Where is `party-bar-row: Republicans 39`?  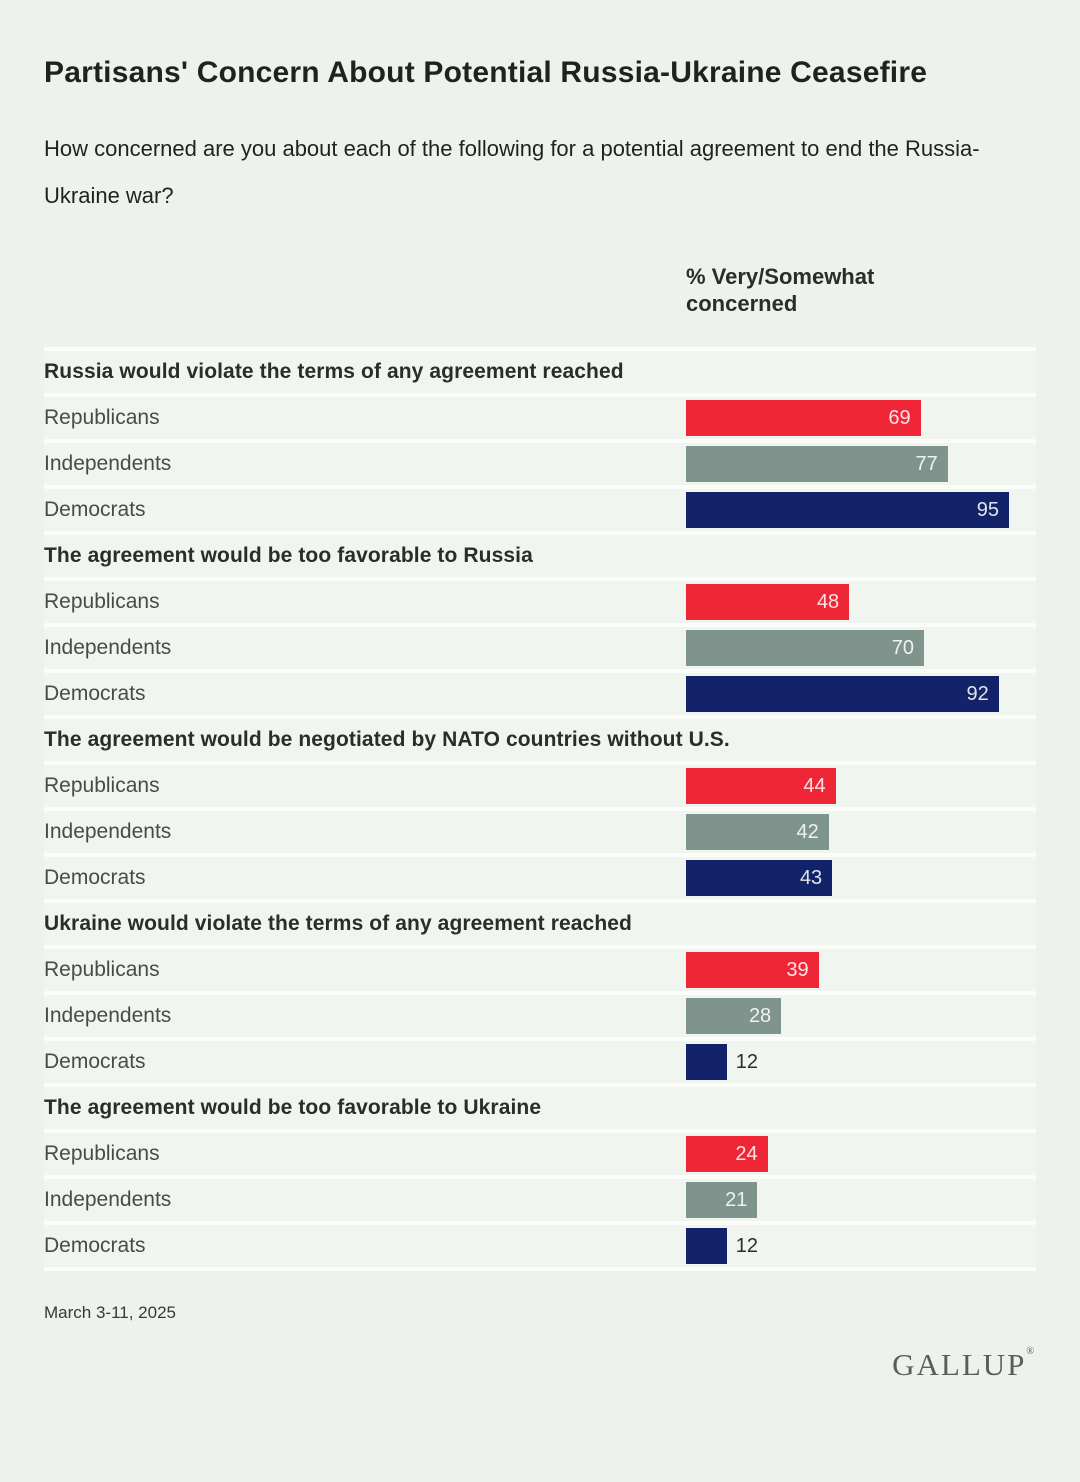 party-bar-row: Republicans 39 is located at coordinates (540, 968).